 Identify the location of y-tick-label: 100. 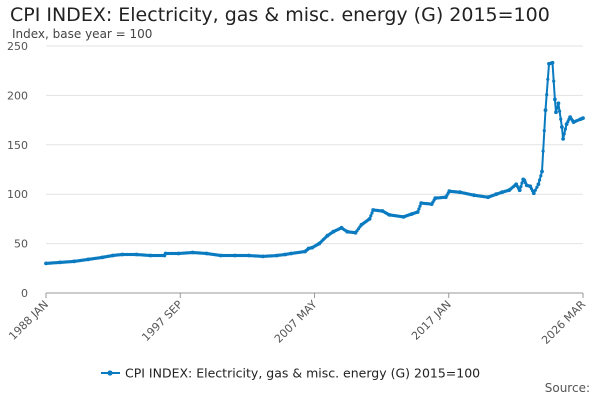
(17, 194).